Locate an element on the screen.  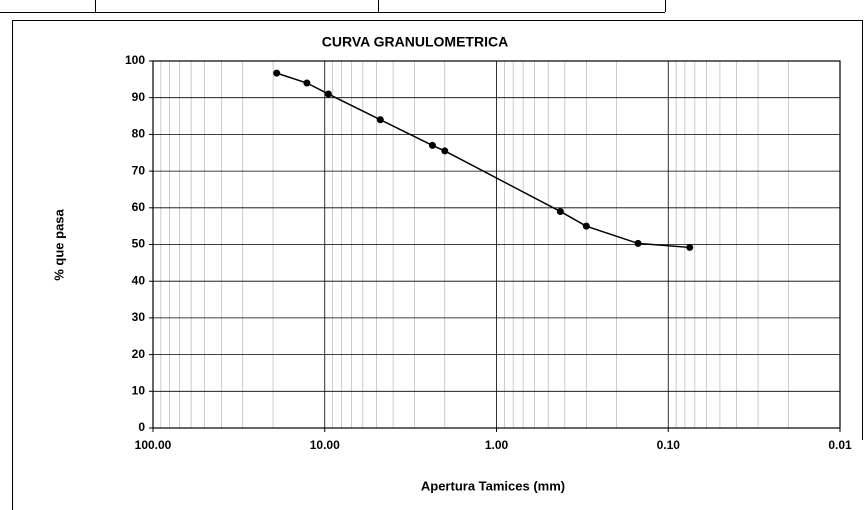
y-tick-label: 40 is located at coordinates (139, 280).